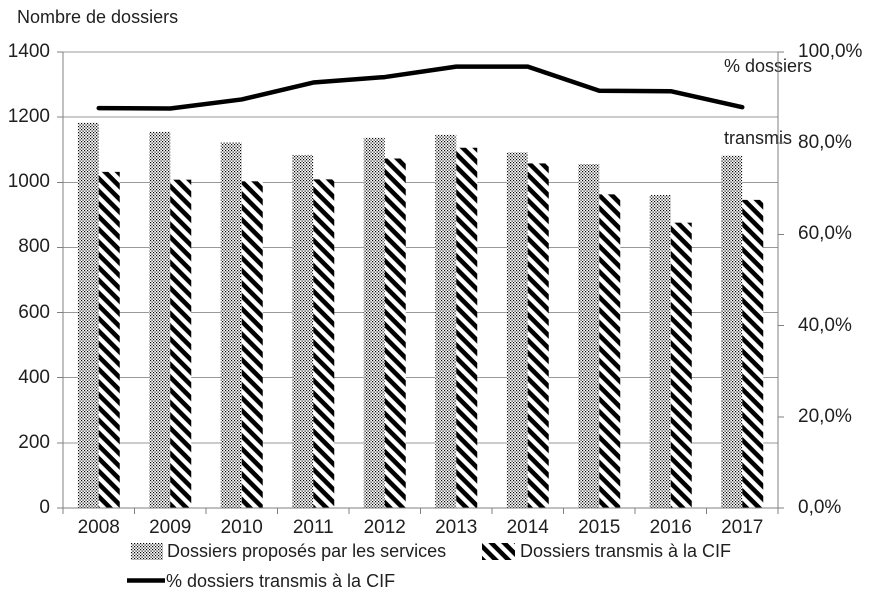  Describe the element at coordinates (147, 551) in the screenshot. I see `legend-swatch-dots` at that location.